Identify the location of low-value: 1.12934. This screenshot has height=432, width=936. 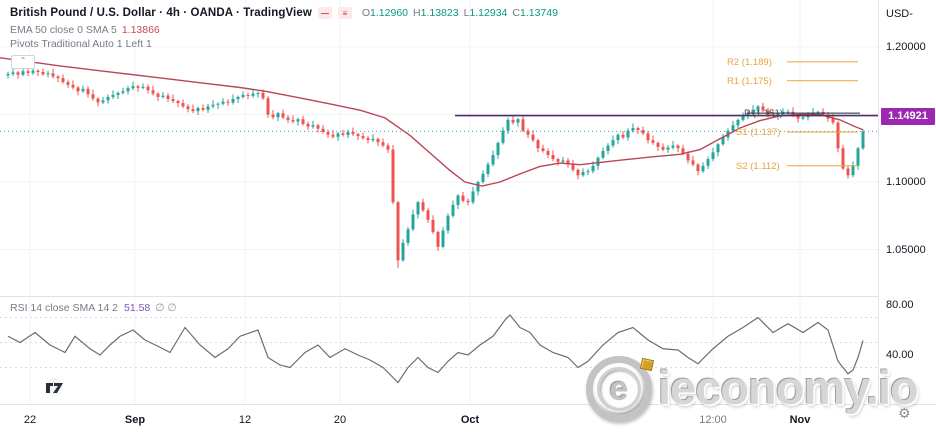
(488, 13).